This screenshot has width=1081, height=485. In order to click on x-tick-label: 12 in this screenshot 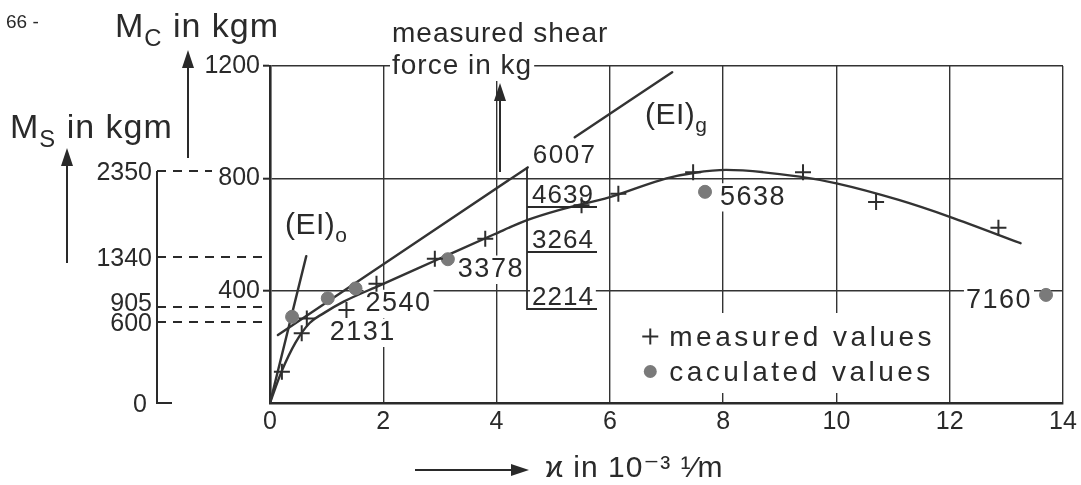, I will do `click(949, 419)`.